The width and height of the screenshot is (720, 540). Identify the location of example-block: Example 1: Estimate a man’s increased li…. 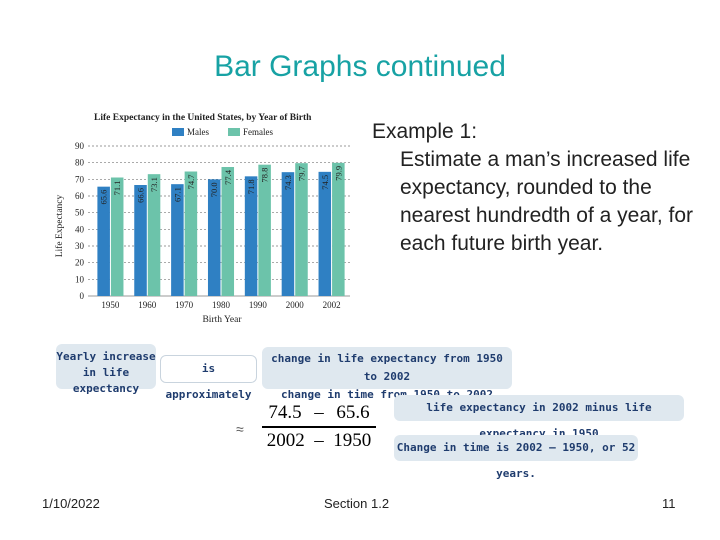
(537, 188).